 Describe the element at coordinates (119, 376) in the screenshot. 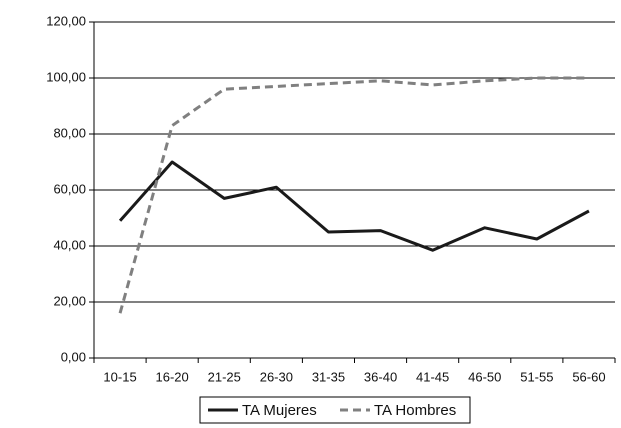

I see `x-tick-label: 10-15` at that location.